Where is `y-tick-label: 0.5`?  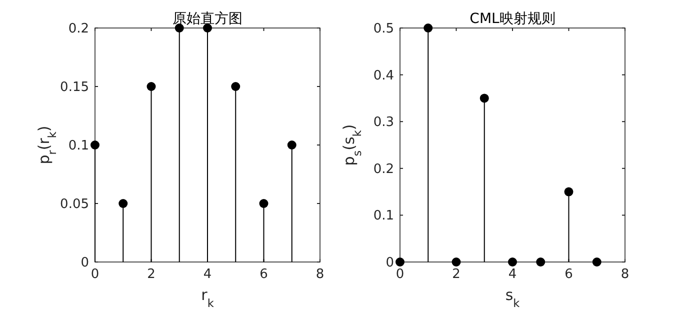 y-tick-label: 0.5 is located at coordinates (383, 29).